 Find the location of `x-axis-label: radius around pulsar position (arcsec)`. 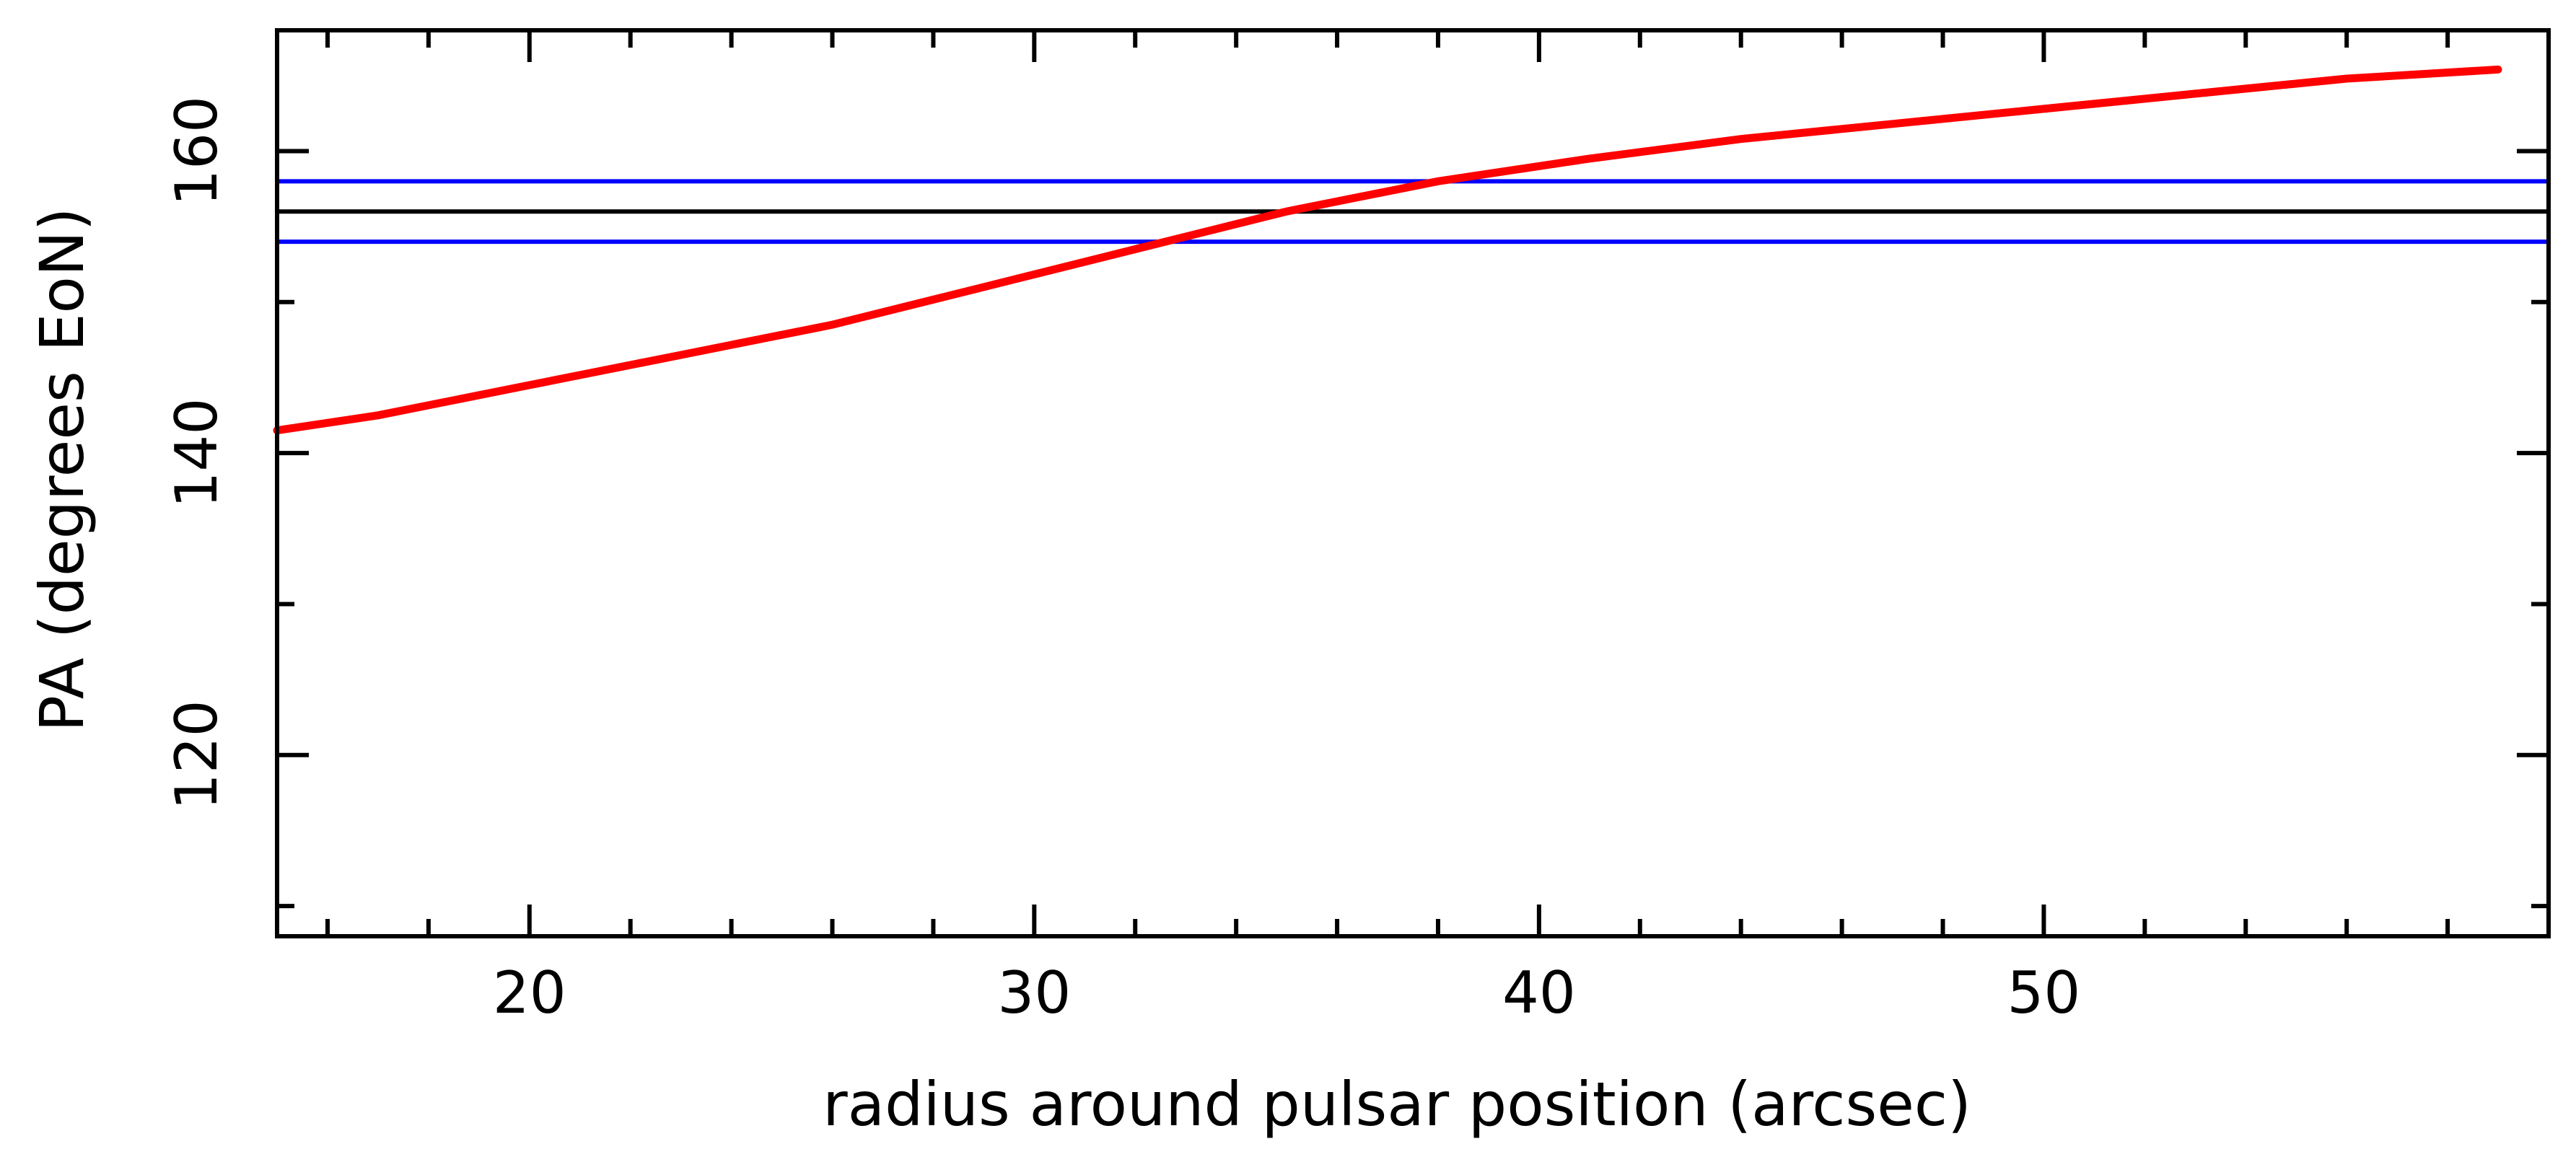

x-axis-label: radius around pulsar position (arcsec) is located at coordinates (1397, 1104).